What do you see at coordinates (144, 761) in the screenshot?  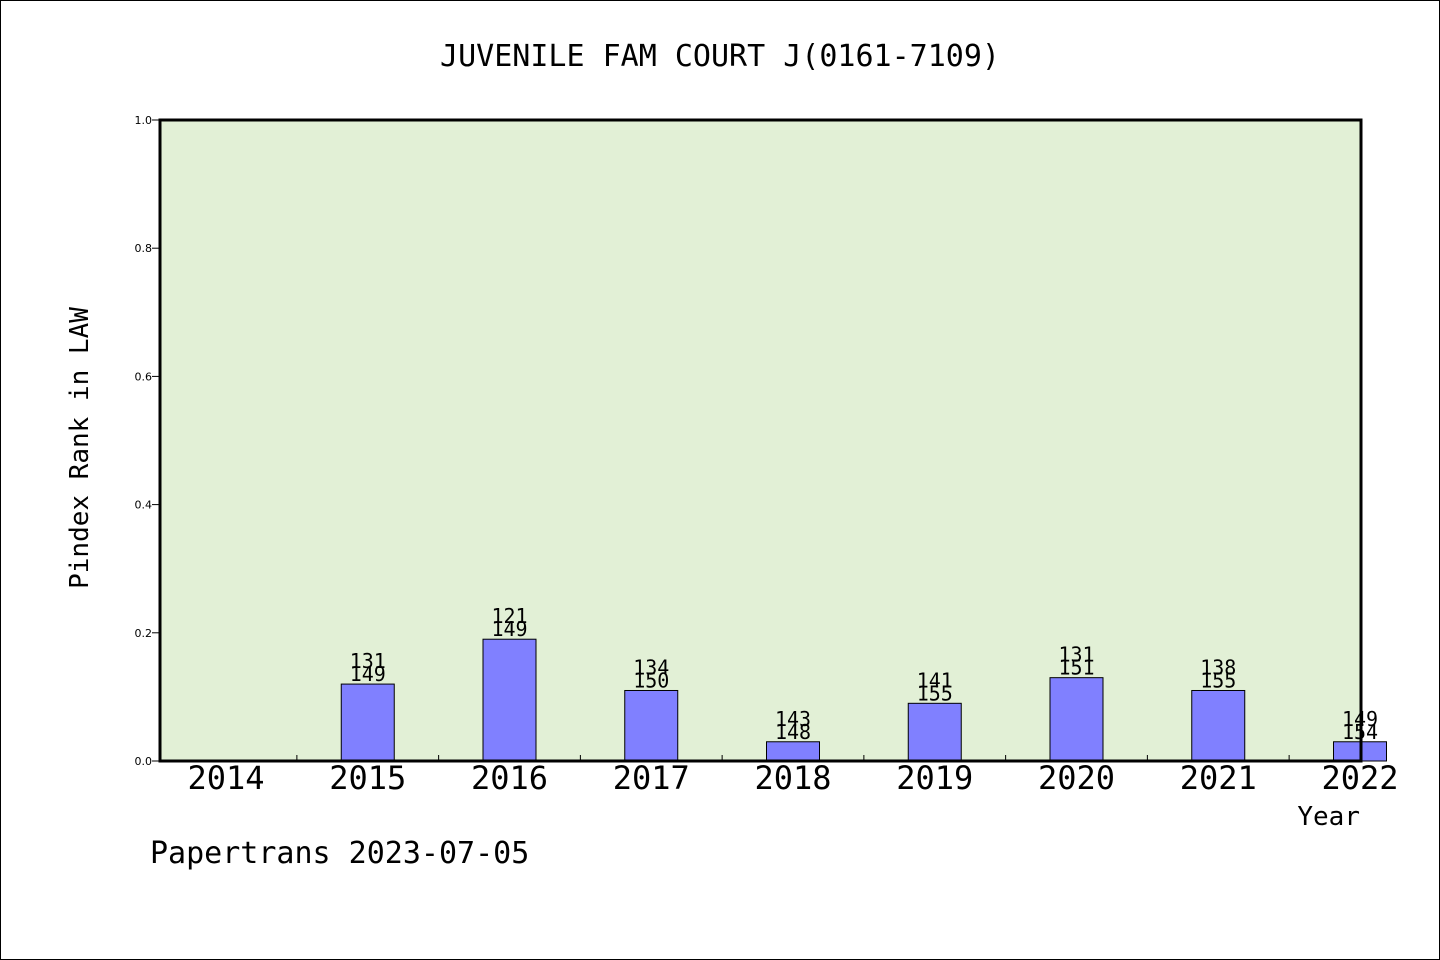 I see `y-tick-label: 0.0` at bounding box center [144, 761].